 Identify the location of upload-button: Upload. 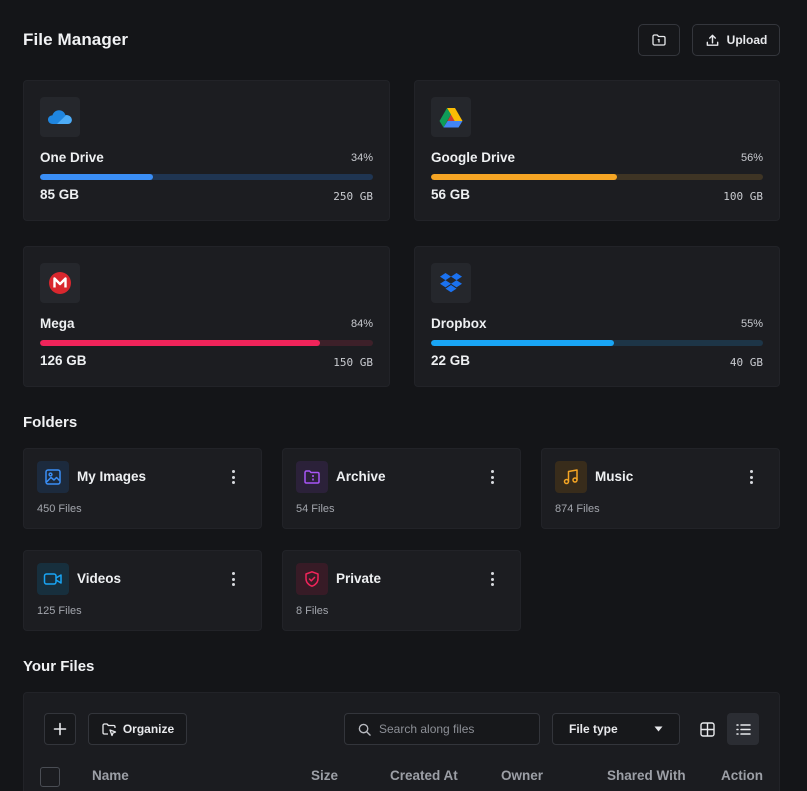
(736, 40).